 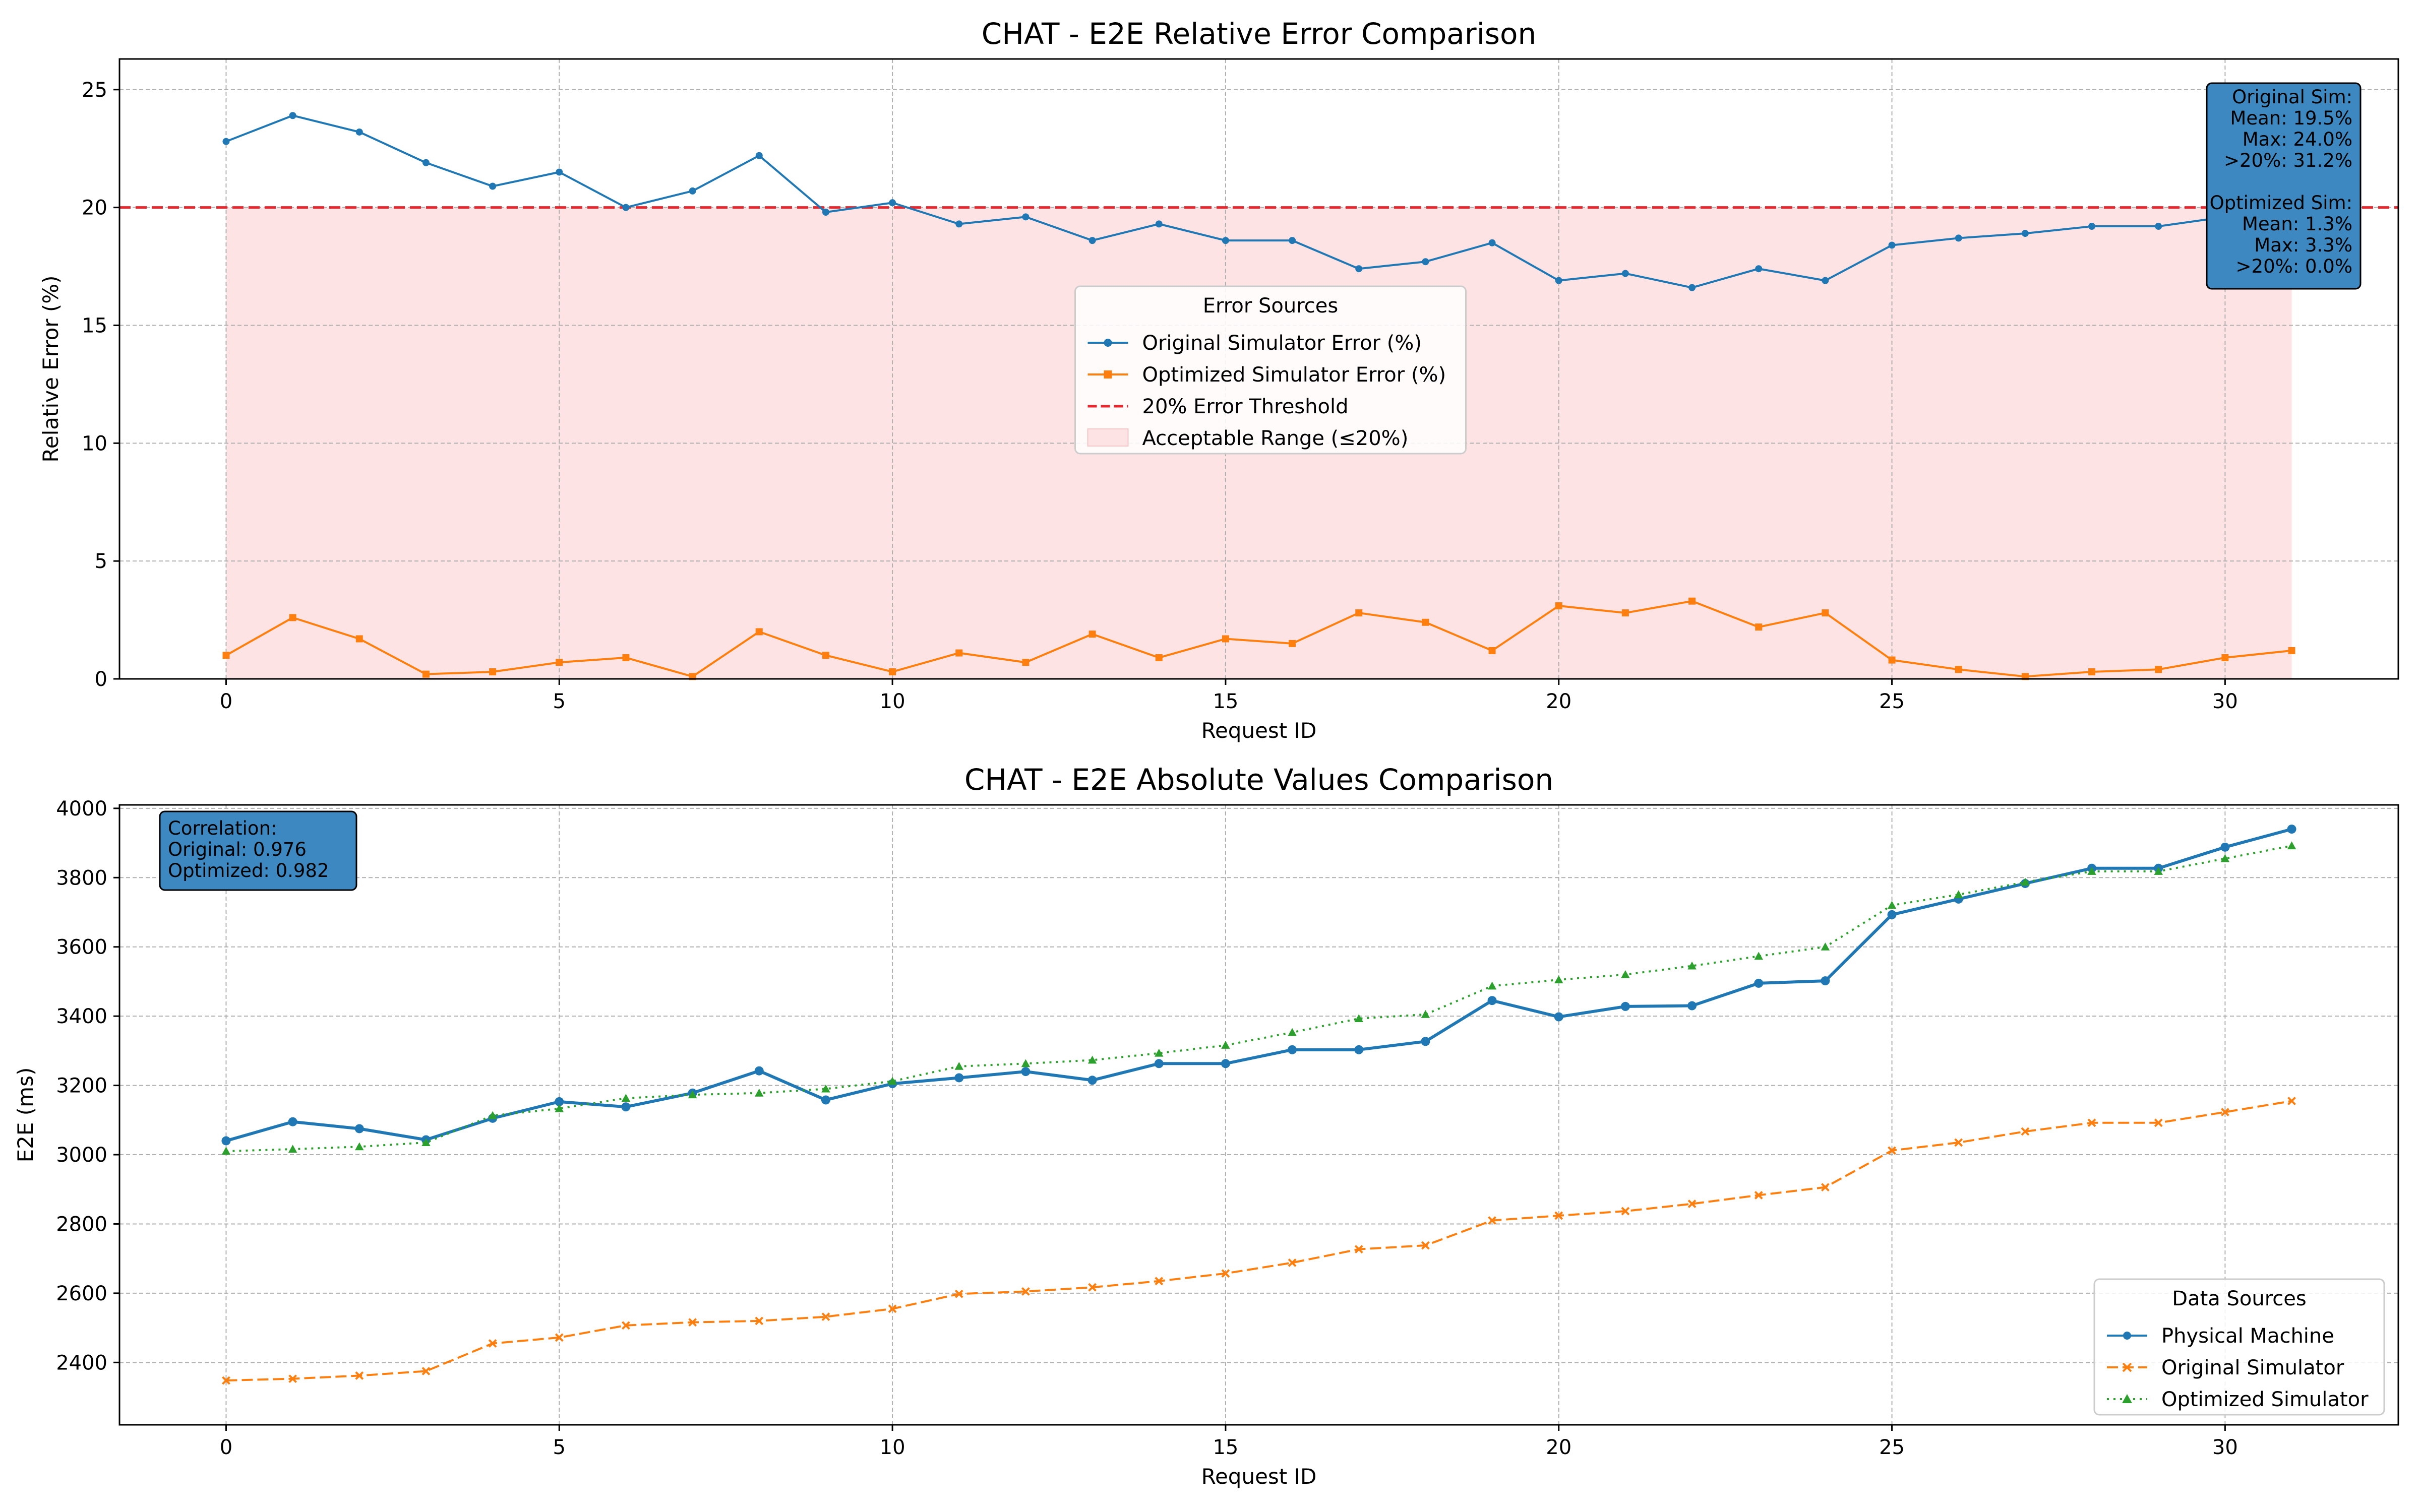 What do you see at coordinates (1270, 306) in the screenshot?
I see `legend-title: Error Sources` at bounding box center [1270, 306].